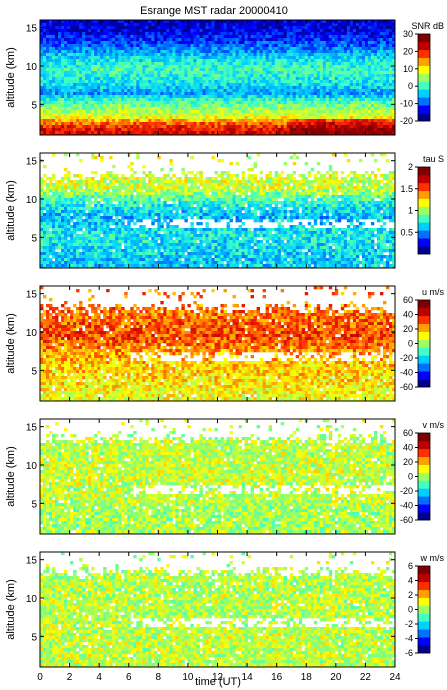 The image size is (447, 690). Describe the element at coordinates (159, 677) in the screenshot. I see `x-tick-label: 8` at that location.